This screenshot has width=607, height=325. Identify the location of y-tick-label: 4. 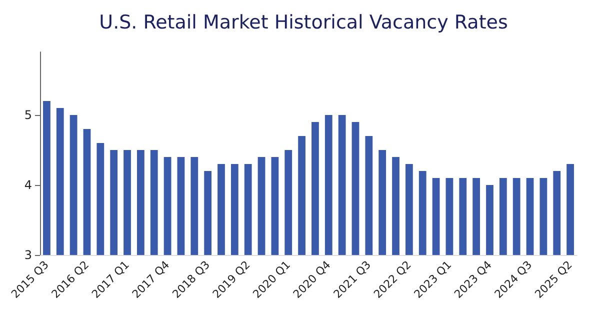
(28, 185).